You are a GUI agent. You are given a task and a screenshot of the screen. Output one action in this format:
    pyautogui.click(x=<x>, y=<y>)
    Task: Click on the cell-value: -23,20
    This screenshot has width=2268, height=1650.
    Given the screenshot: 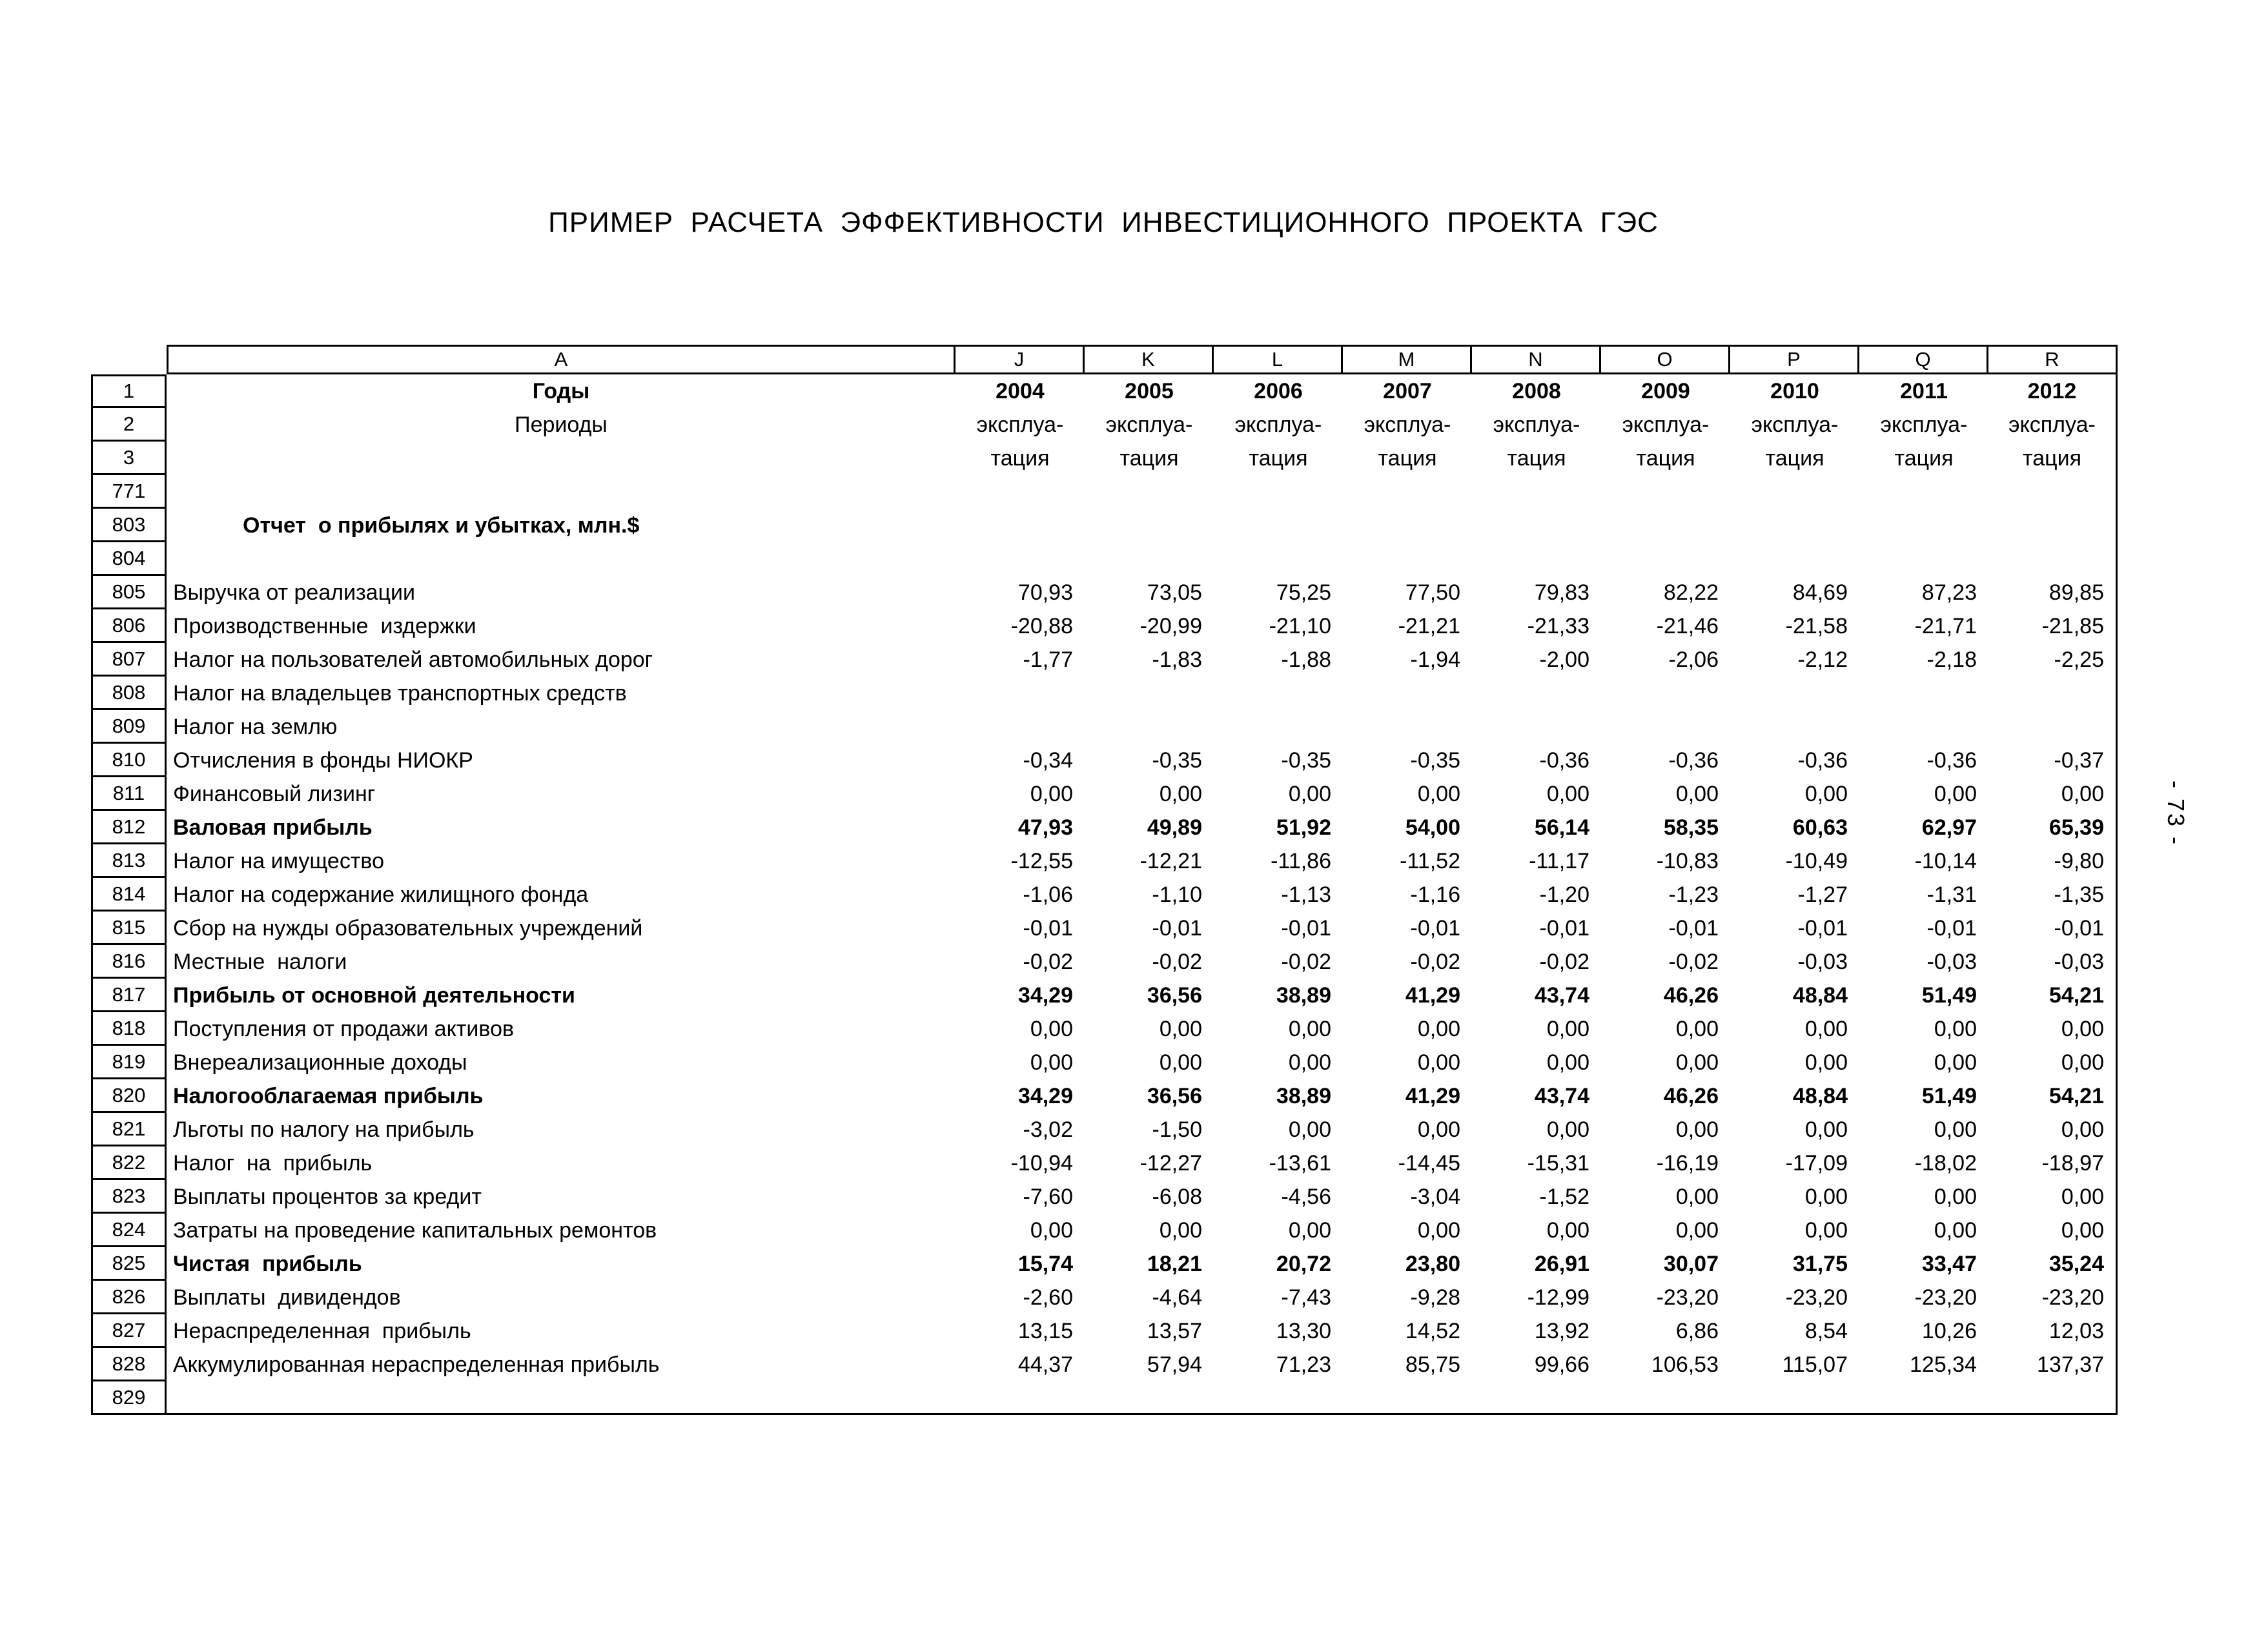 What is the action you would take?
    pyautogui.click(x=1816, y=1297)
    